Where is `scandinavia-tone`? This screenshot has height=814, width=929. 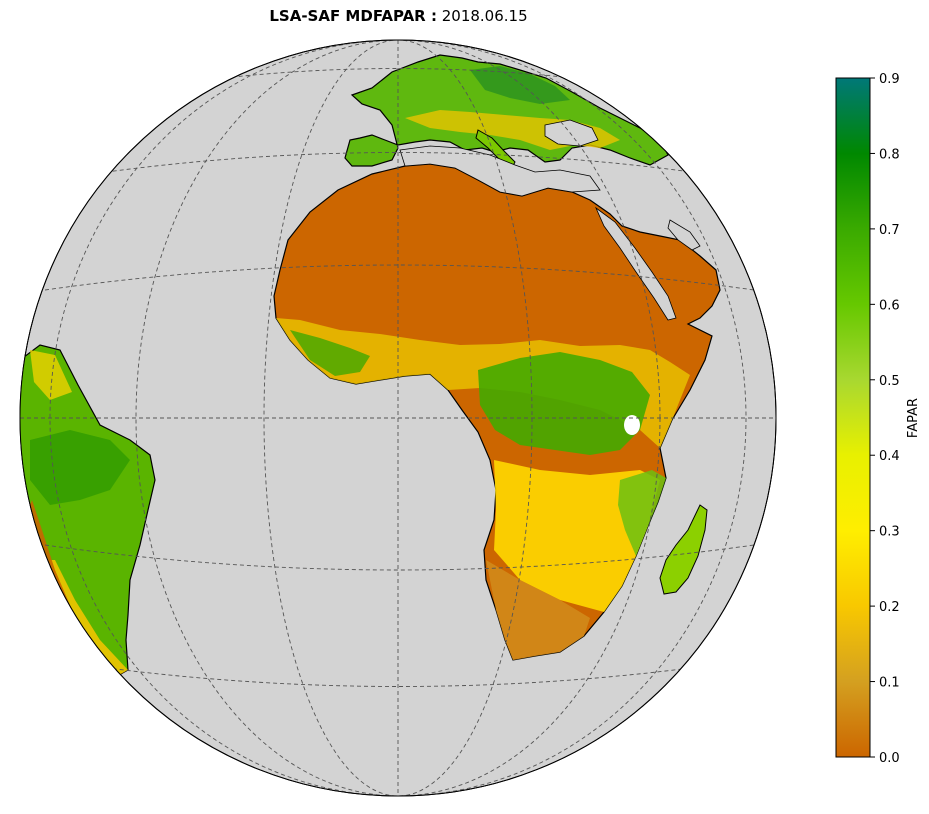 scandinavia-tone is located at coordinates (520, 85).